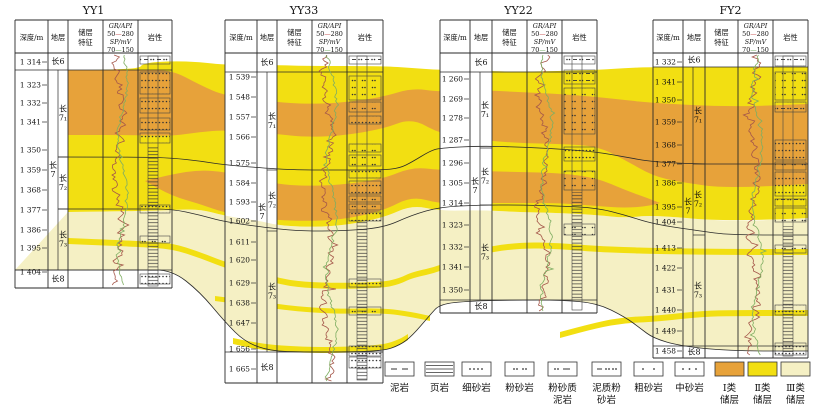 Image resolution: width=826 pixels, height=411 pixels. I want to click on depth-tick-label: 1 332, so click(30, 103).